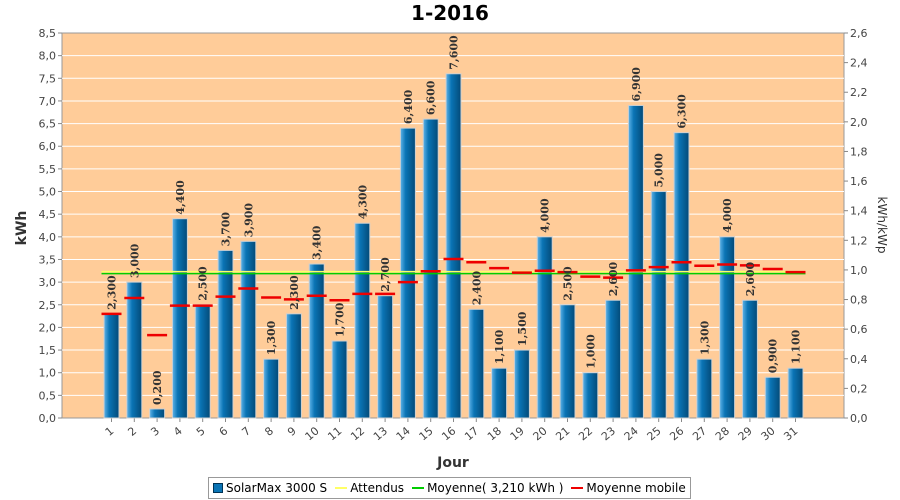 The height and width of the screenshot is (500, 900). I want to click on legend-label-solarmax: SolarMax 3000 S, so click(277, 488).